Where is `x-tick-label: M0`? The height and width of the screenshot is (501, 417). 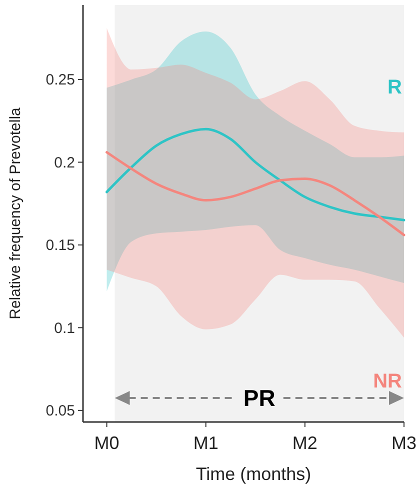
x-tick-label: M0 is located at coordinates (107, 443).